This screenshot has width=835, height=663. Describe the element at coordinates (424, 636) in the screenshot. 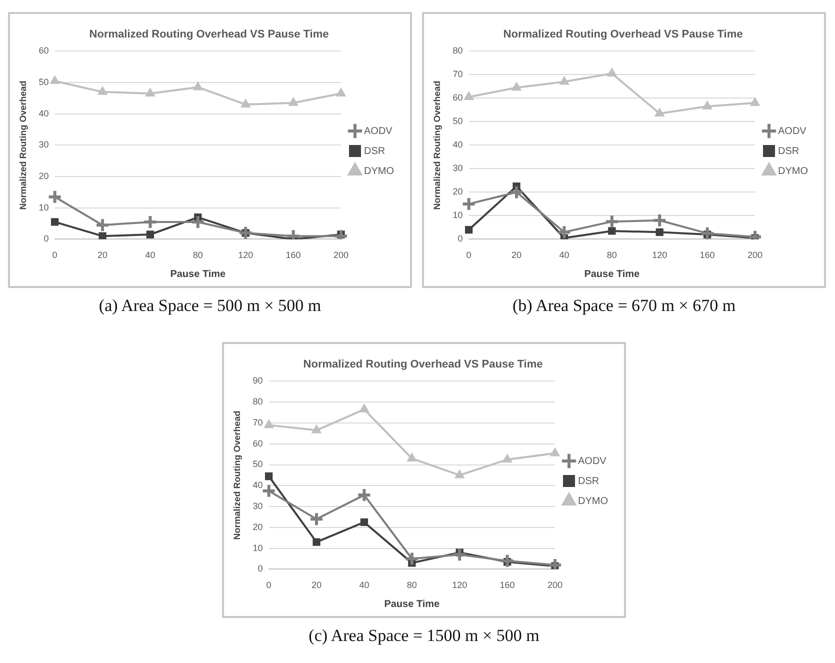

I see `text: (c) Area Space = 1500 m × 500 m` at that location.